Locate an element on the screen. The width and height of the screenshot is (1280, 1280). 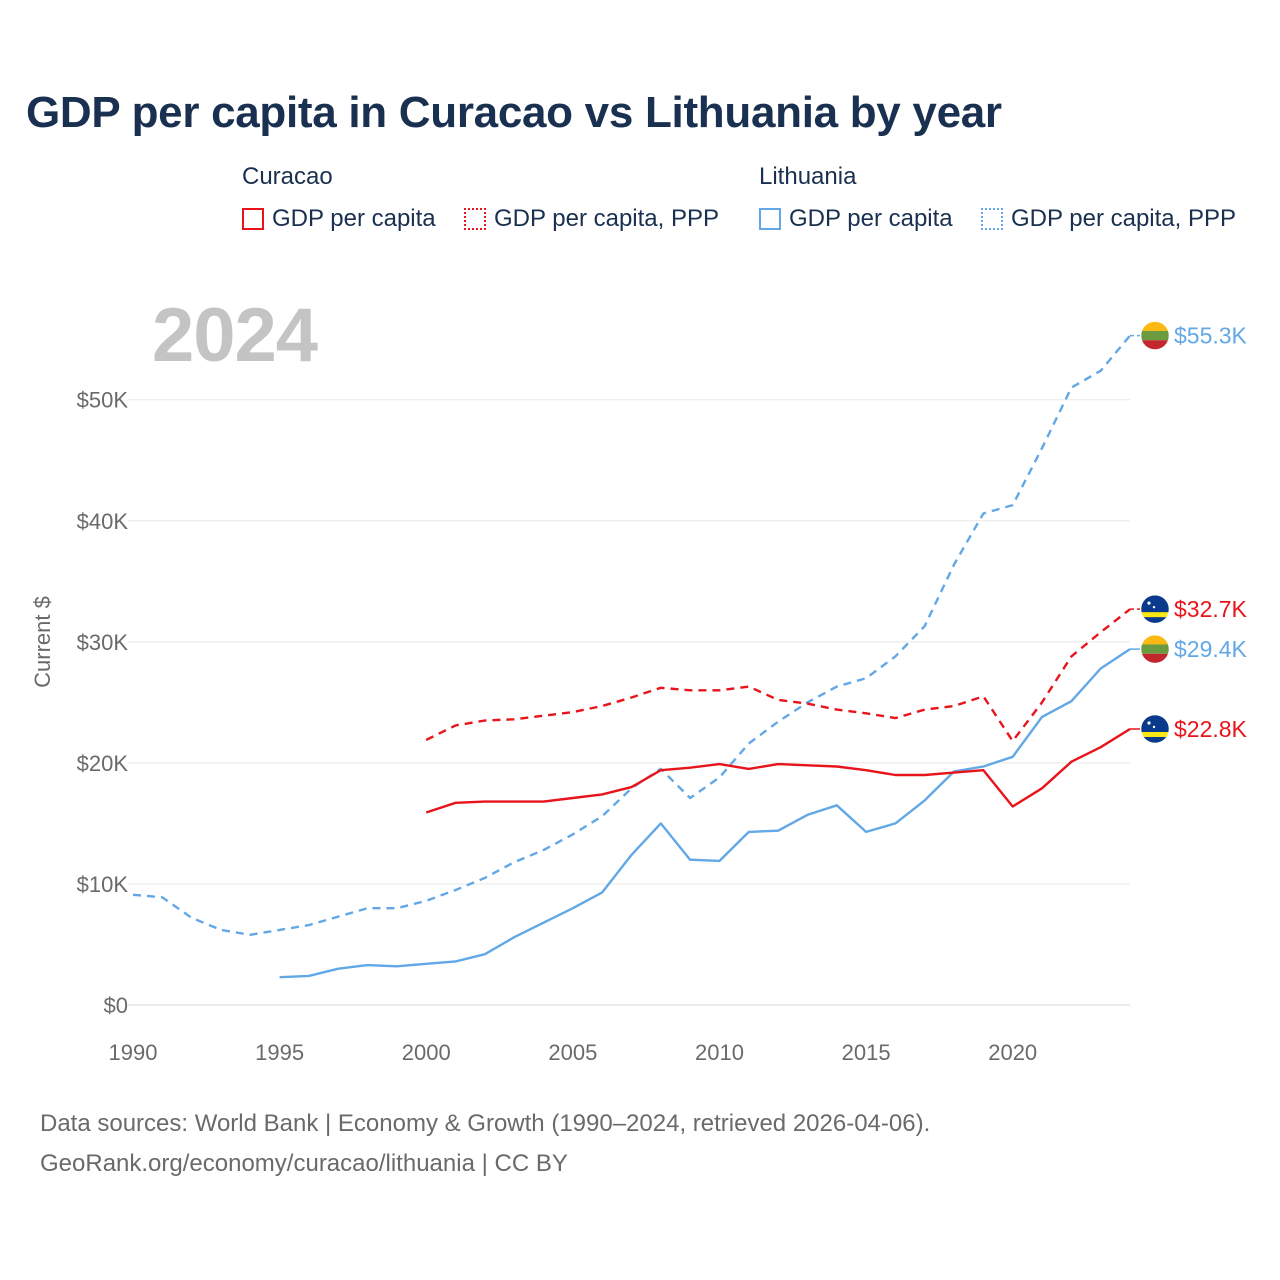
end-value-label: $29.4K is located at coordinates (1211, 649).